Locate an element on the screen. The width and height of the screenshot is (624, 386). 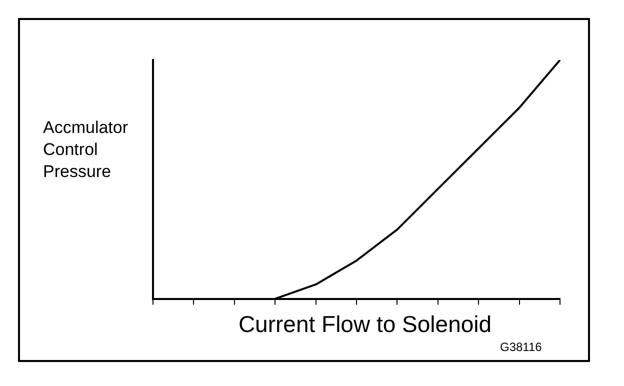
y-axis-title: Accmulator Control Pressure is located at coordinates (86, 150).